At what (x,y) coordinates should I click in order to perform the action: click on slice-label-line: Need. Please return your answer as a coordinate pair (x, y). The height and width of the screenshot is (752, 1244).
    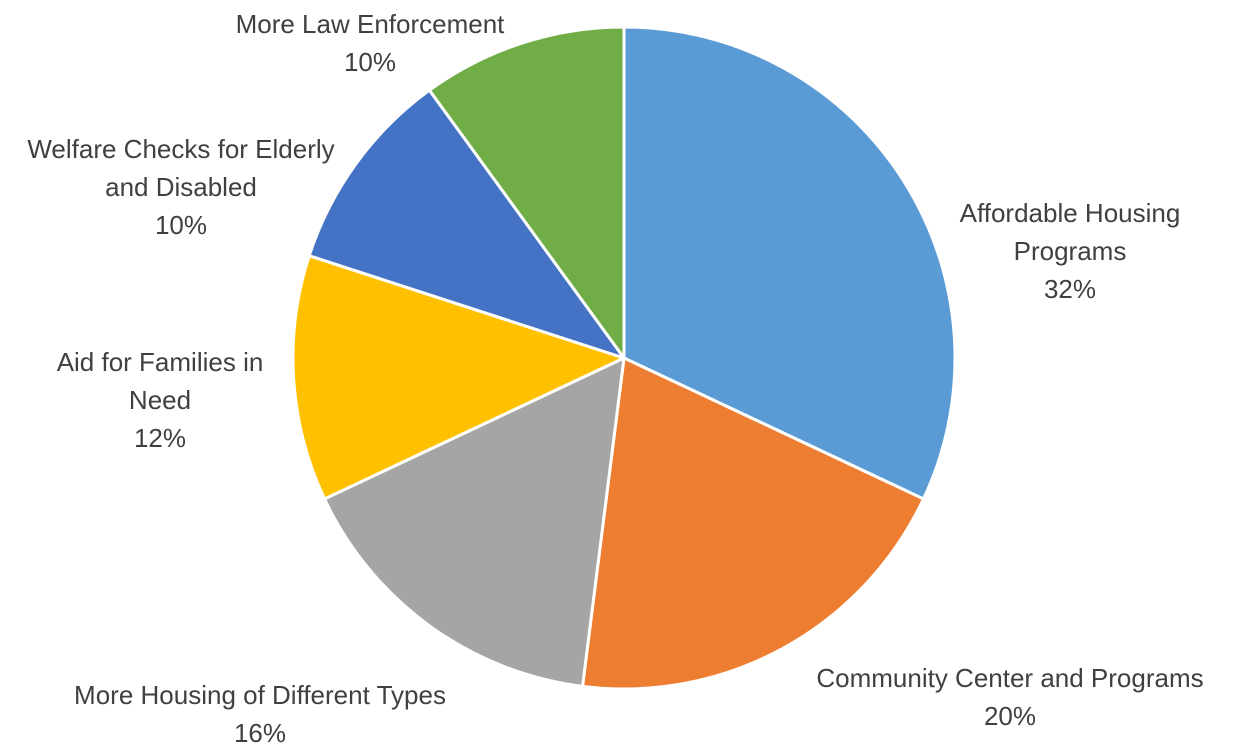
    Looking at the image, I should click on (160, 400).